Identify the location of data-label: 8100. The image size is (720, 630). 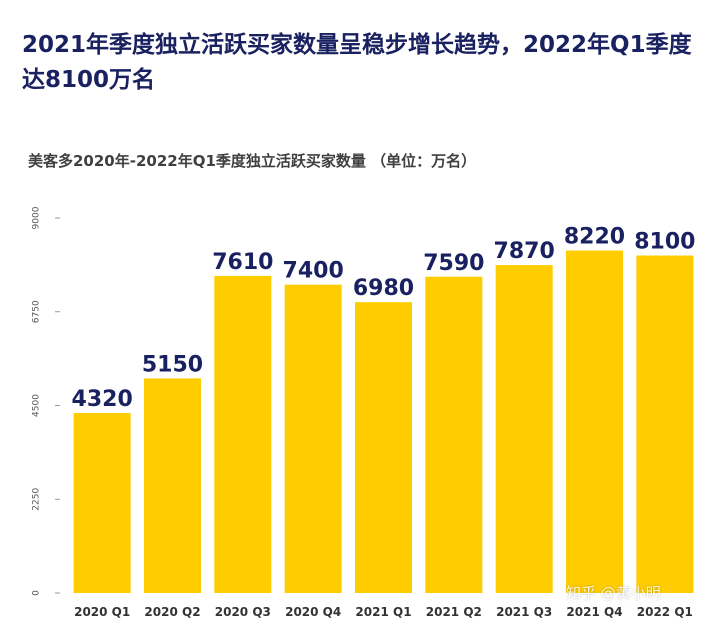
(664, 242).